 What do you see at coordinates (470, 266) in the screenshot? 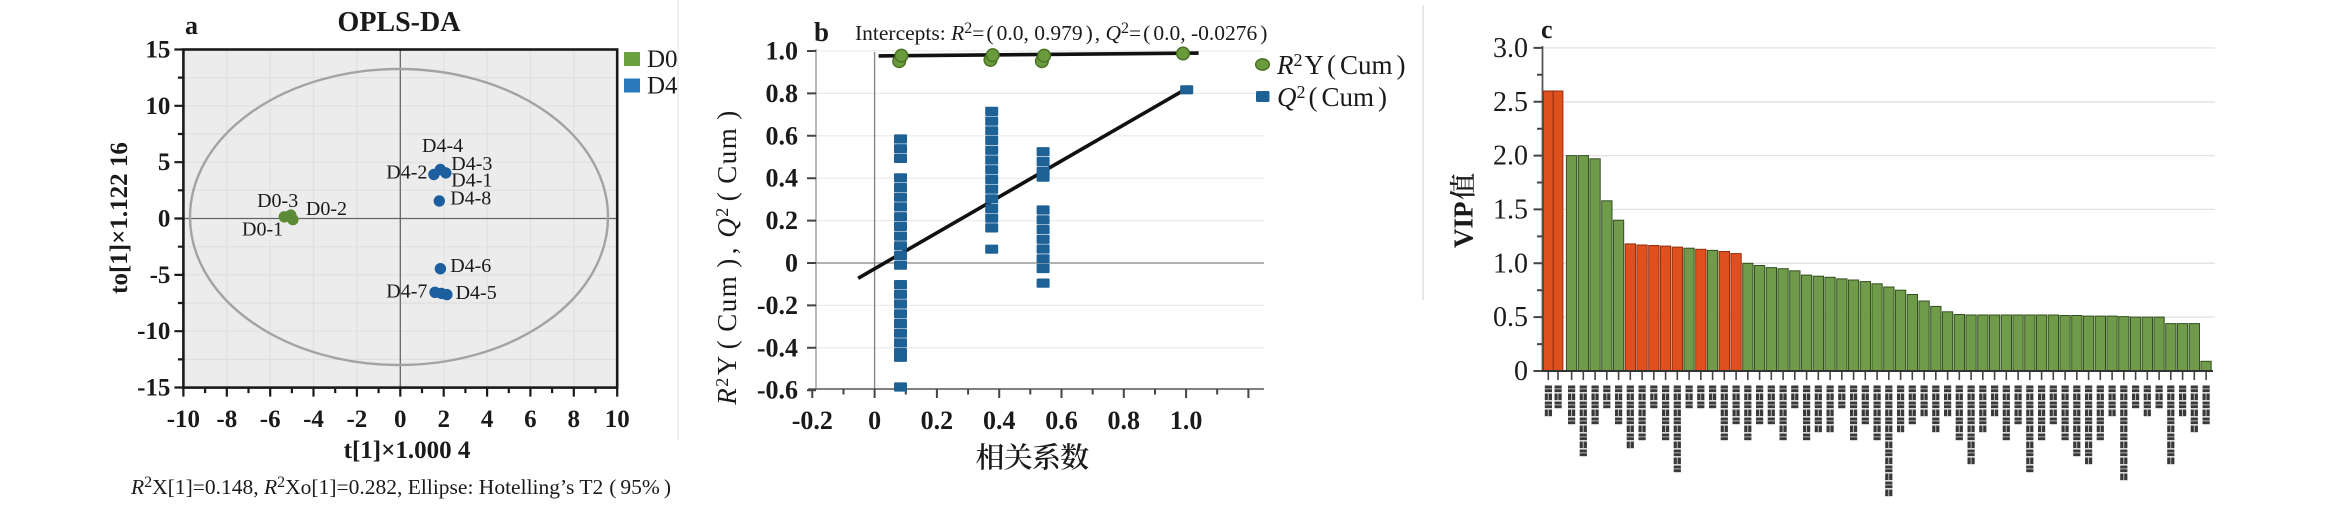
I see `svg-text: D4-6` at bounding box center [470, 266].